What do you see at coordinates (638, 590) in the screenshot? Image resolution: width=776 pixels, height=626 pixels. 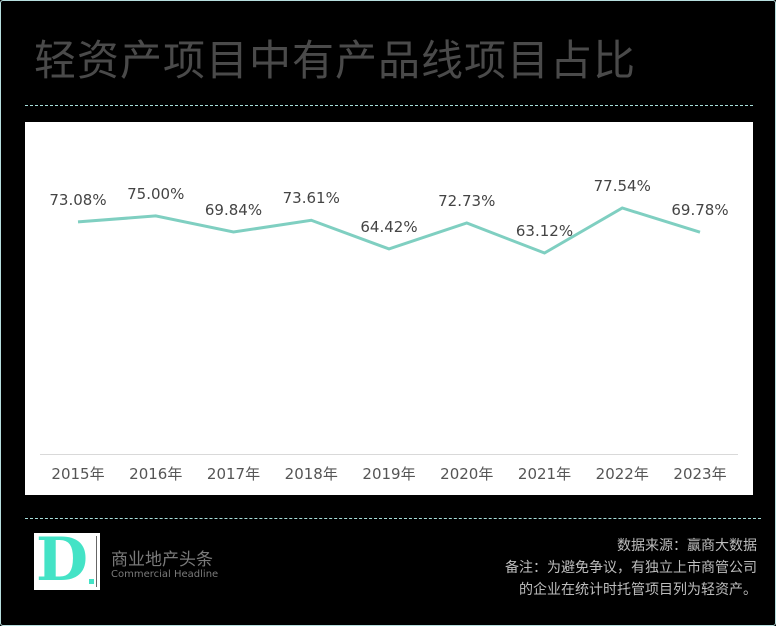 I see `remark-line-2: 的企业在统计时托管项目列为轻资产。` at bounding box center [638, 590].